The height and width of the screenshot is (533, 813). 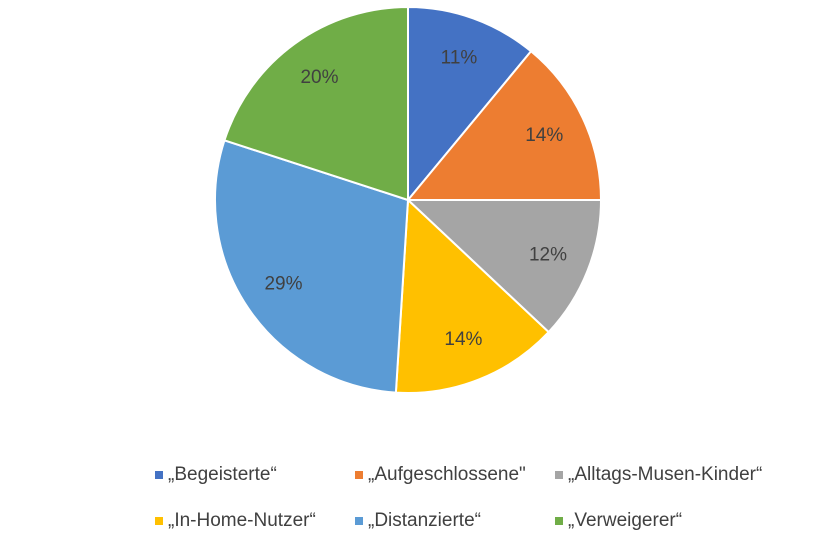 I want to click on data-label: 11%, so click(x=459, y=57).